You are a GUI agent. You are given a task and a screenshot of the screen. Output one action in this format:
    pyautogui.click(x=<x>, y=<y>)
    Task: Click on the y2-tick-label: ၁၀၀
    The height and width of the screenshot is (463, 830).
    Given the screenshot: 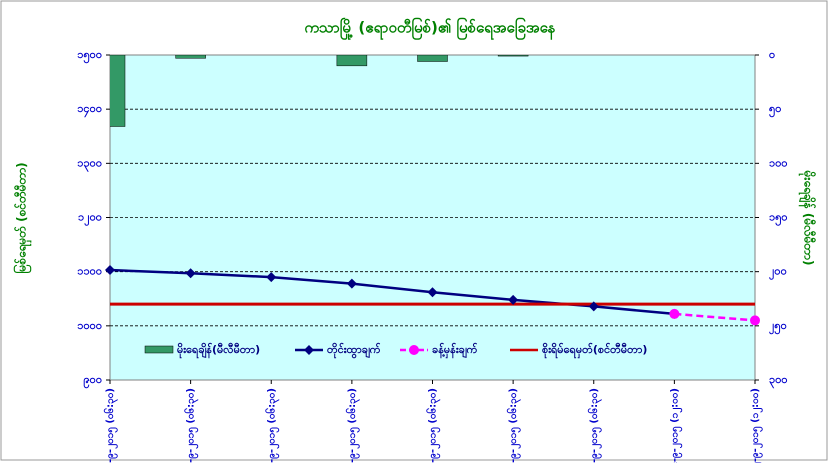 What is the action you would take?
    pyautogui.click(x=778, y=162)
    